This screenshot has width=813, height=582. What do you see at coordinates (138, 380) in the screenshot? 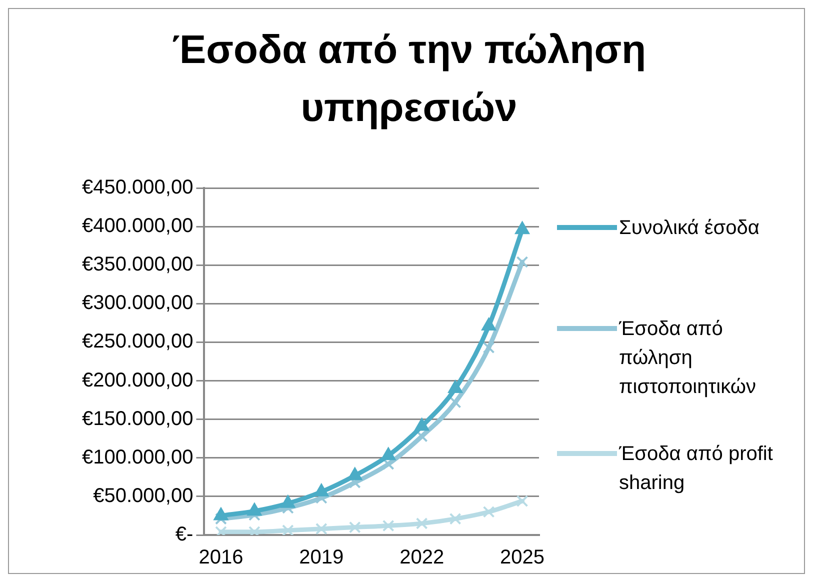
I see `y-tick-label: €200.000,00` at bounding box center [138, 380].